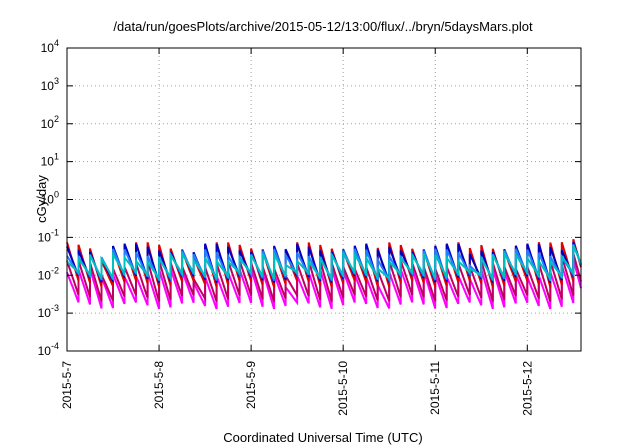 The height and width of the screenshot is (448, 640). I want to click on y-tick-label: 10⁻³, so click(48, 311).